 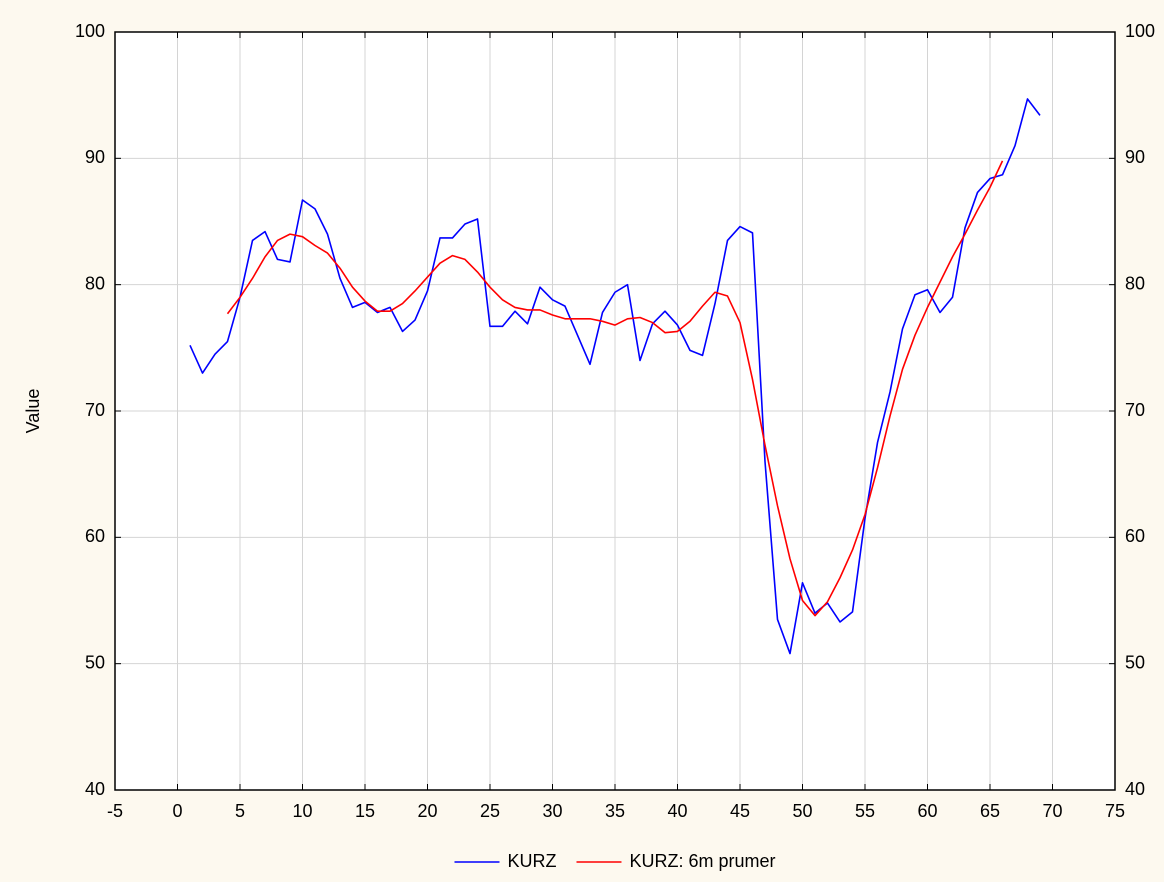 I want to click on x-tick-label: 35, so click(x=615, y=811).